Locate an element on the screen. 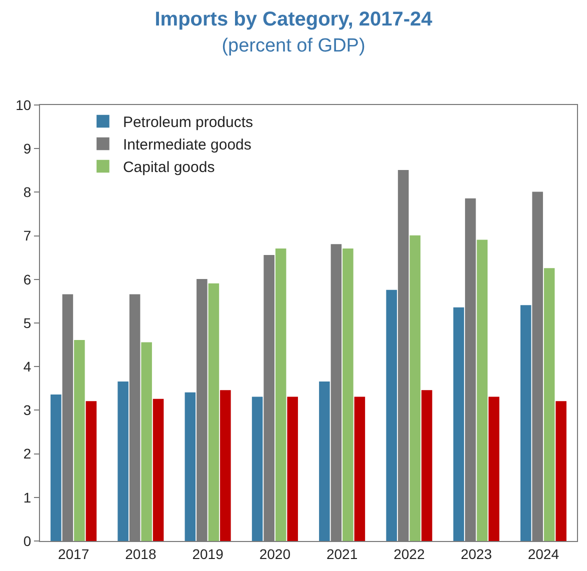  y-tick-label: 7 is located at coordinates (27, 236).